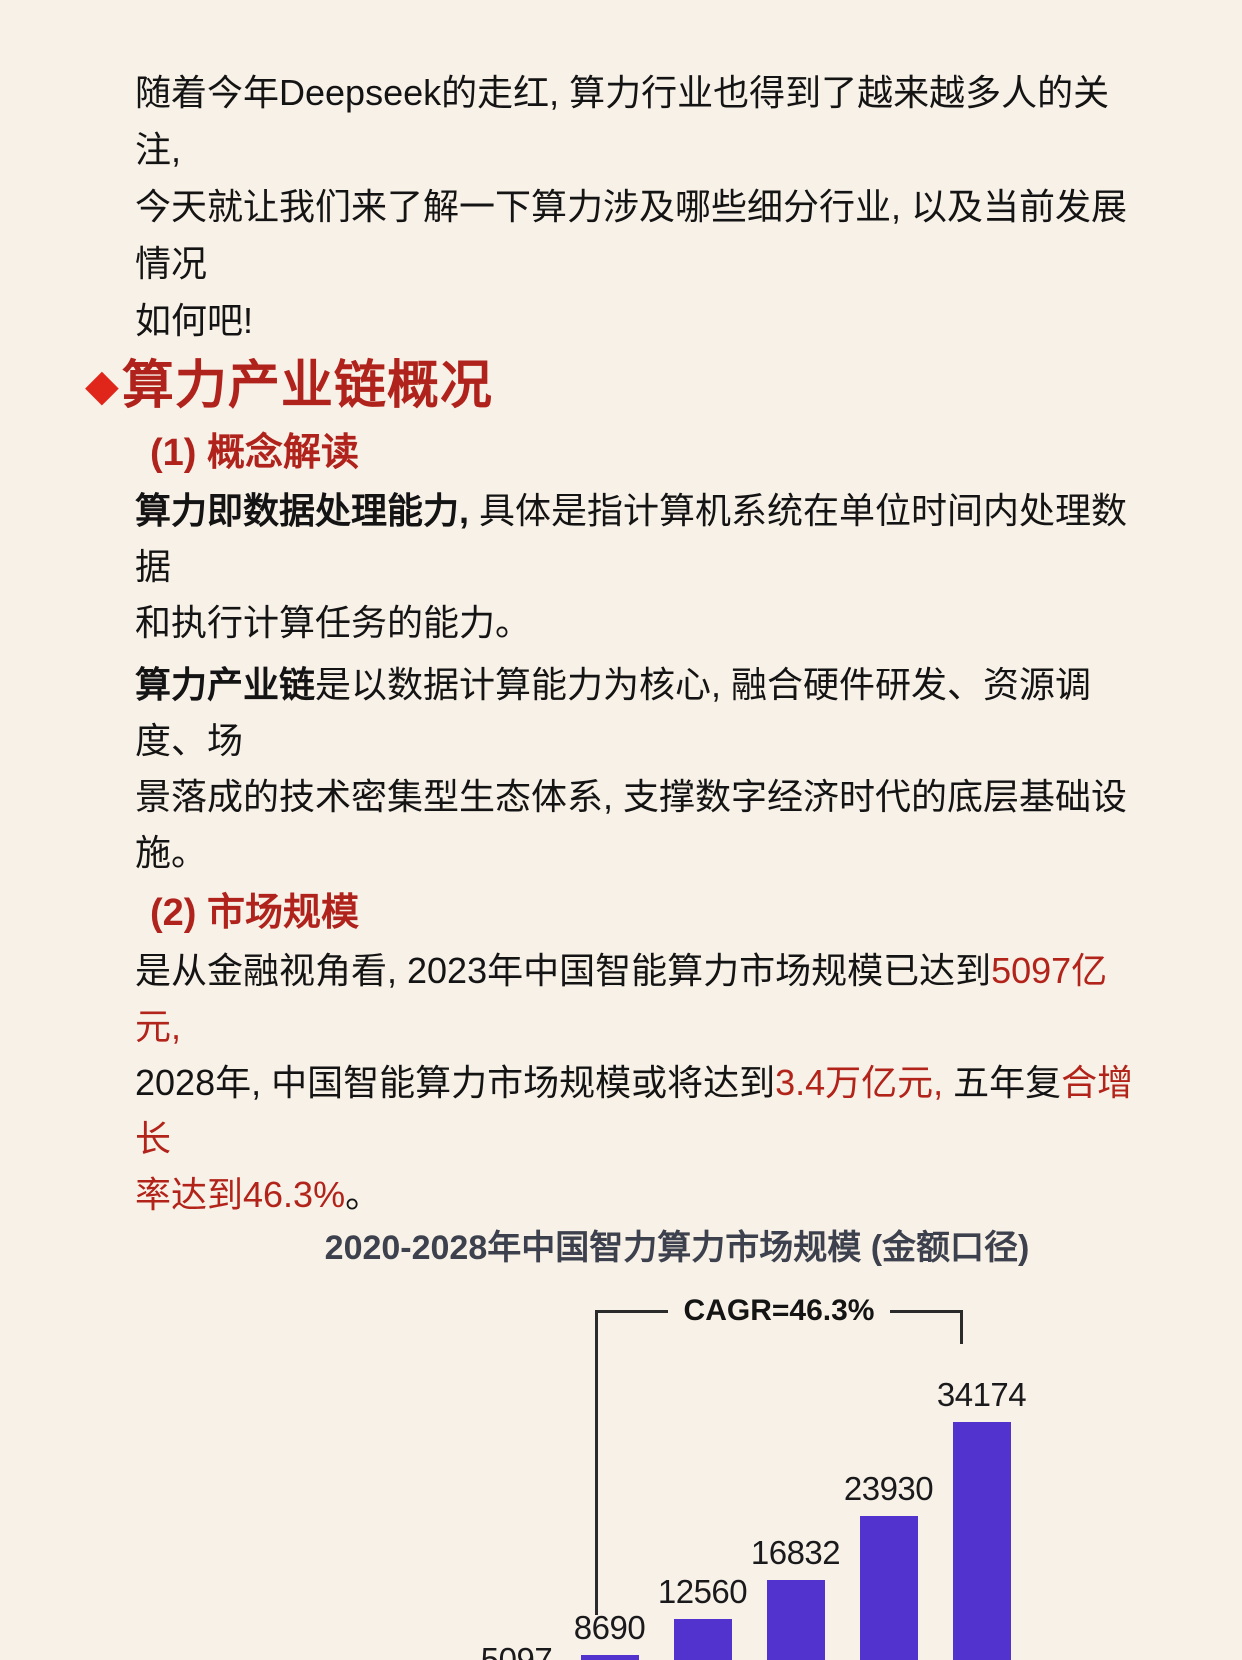 The height and width of the screenshot is (1660, 1242). I want to click on bar-value-label: 5097, so click(516, 1650).